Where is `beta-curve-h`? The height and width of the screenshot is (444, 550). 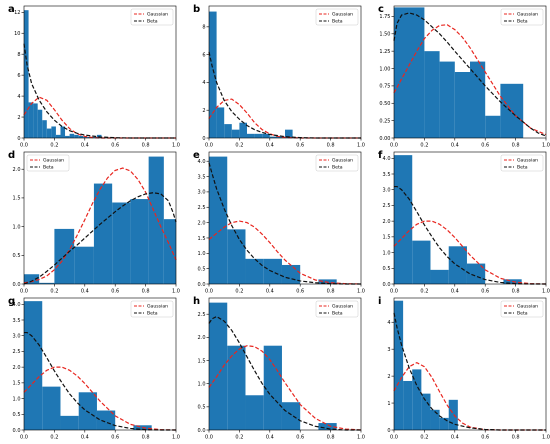 beta-curve-h is located at coordinates (284, 373).